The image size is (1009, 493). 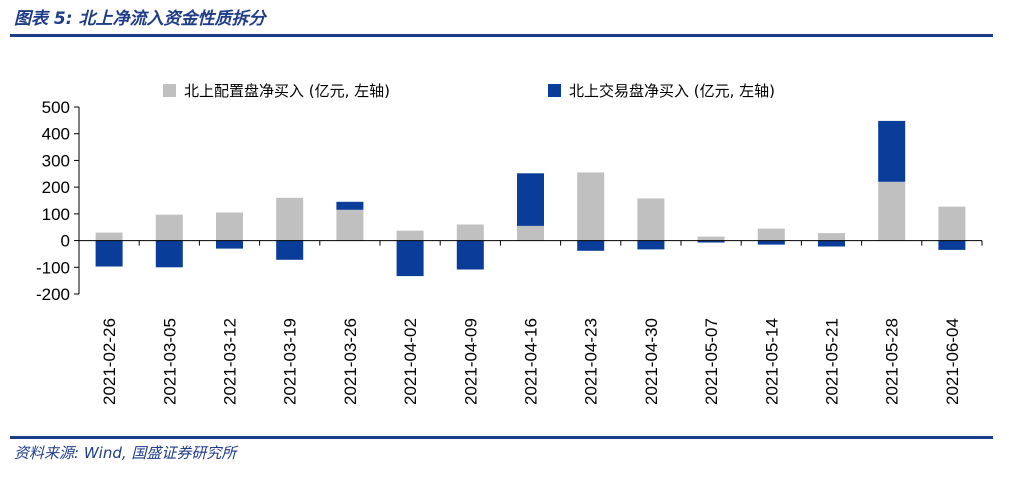 What do you see at coordinates (56, 107) in the screenshot?
I see `y-tick-label: 500` at bounding box center [56, 107].